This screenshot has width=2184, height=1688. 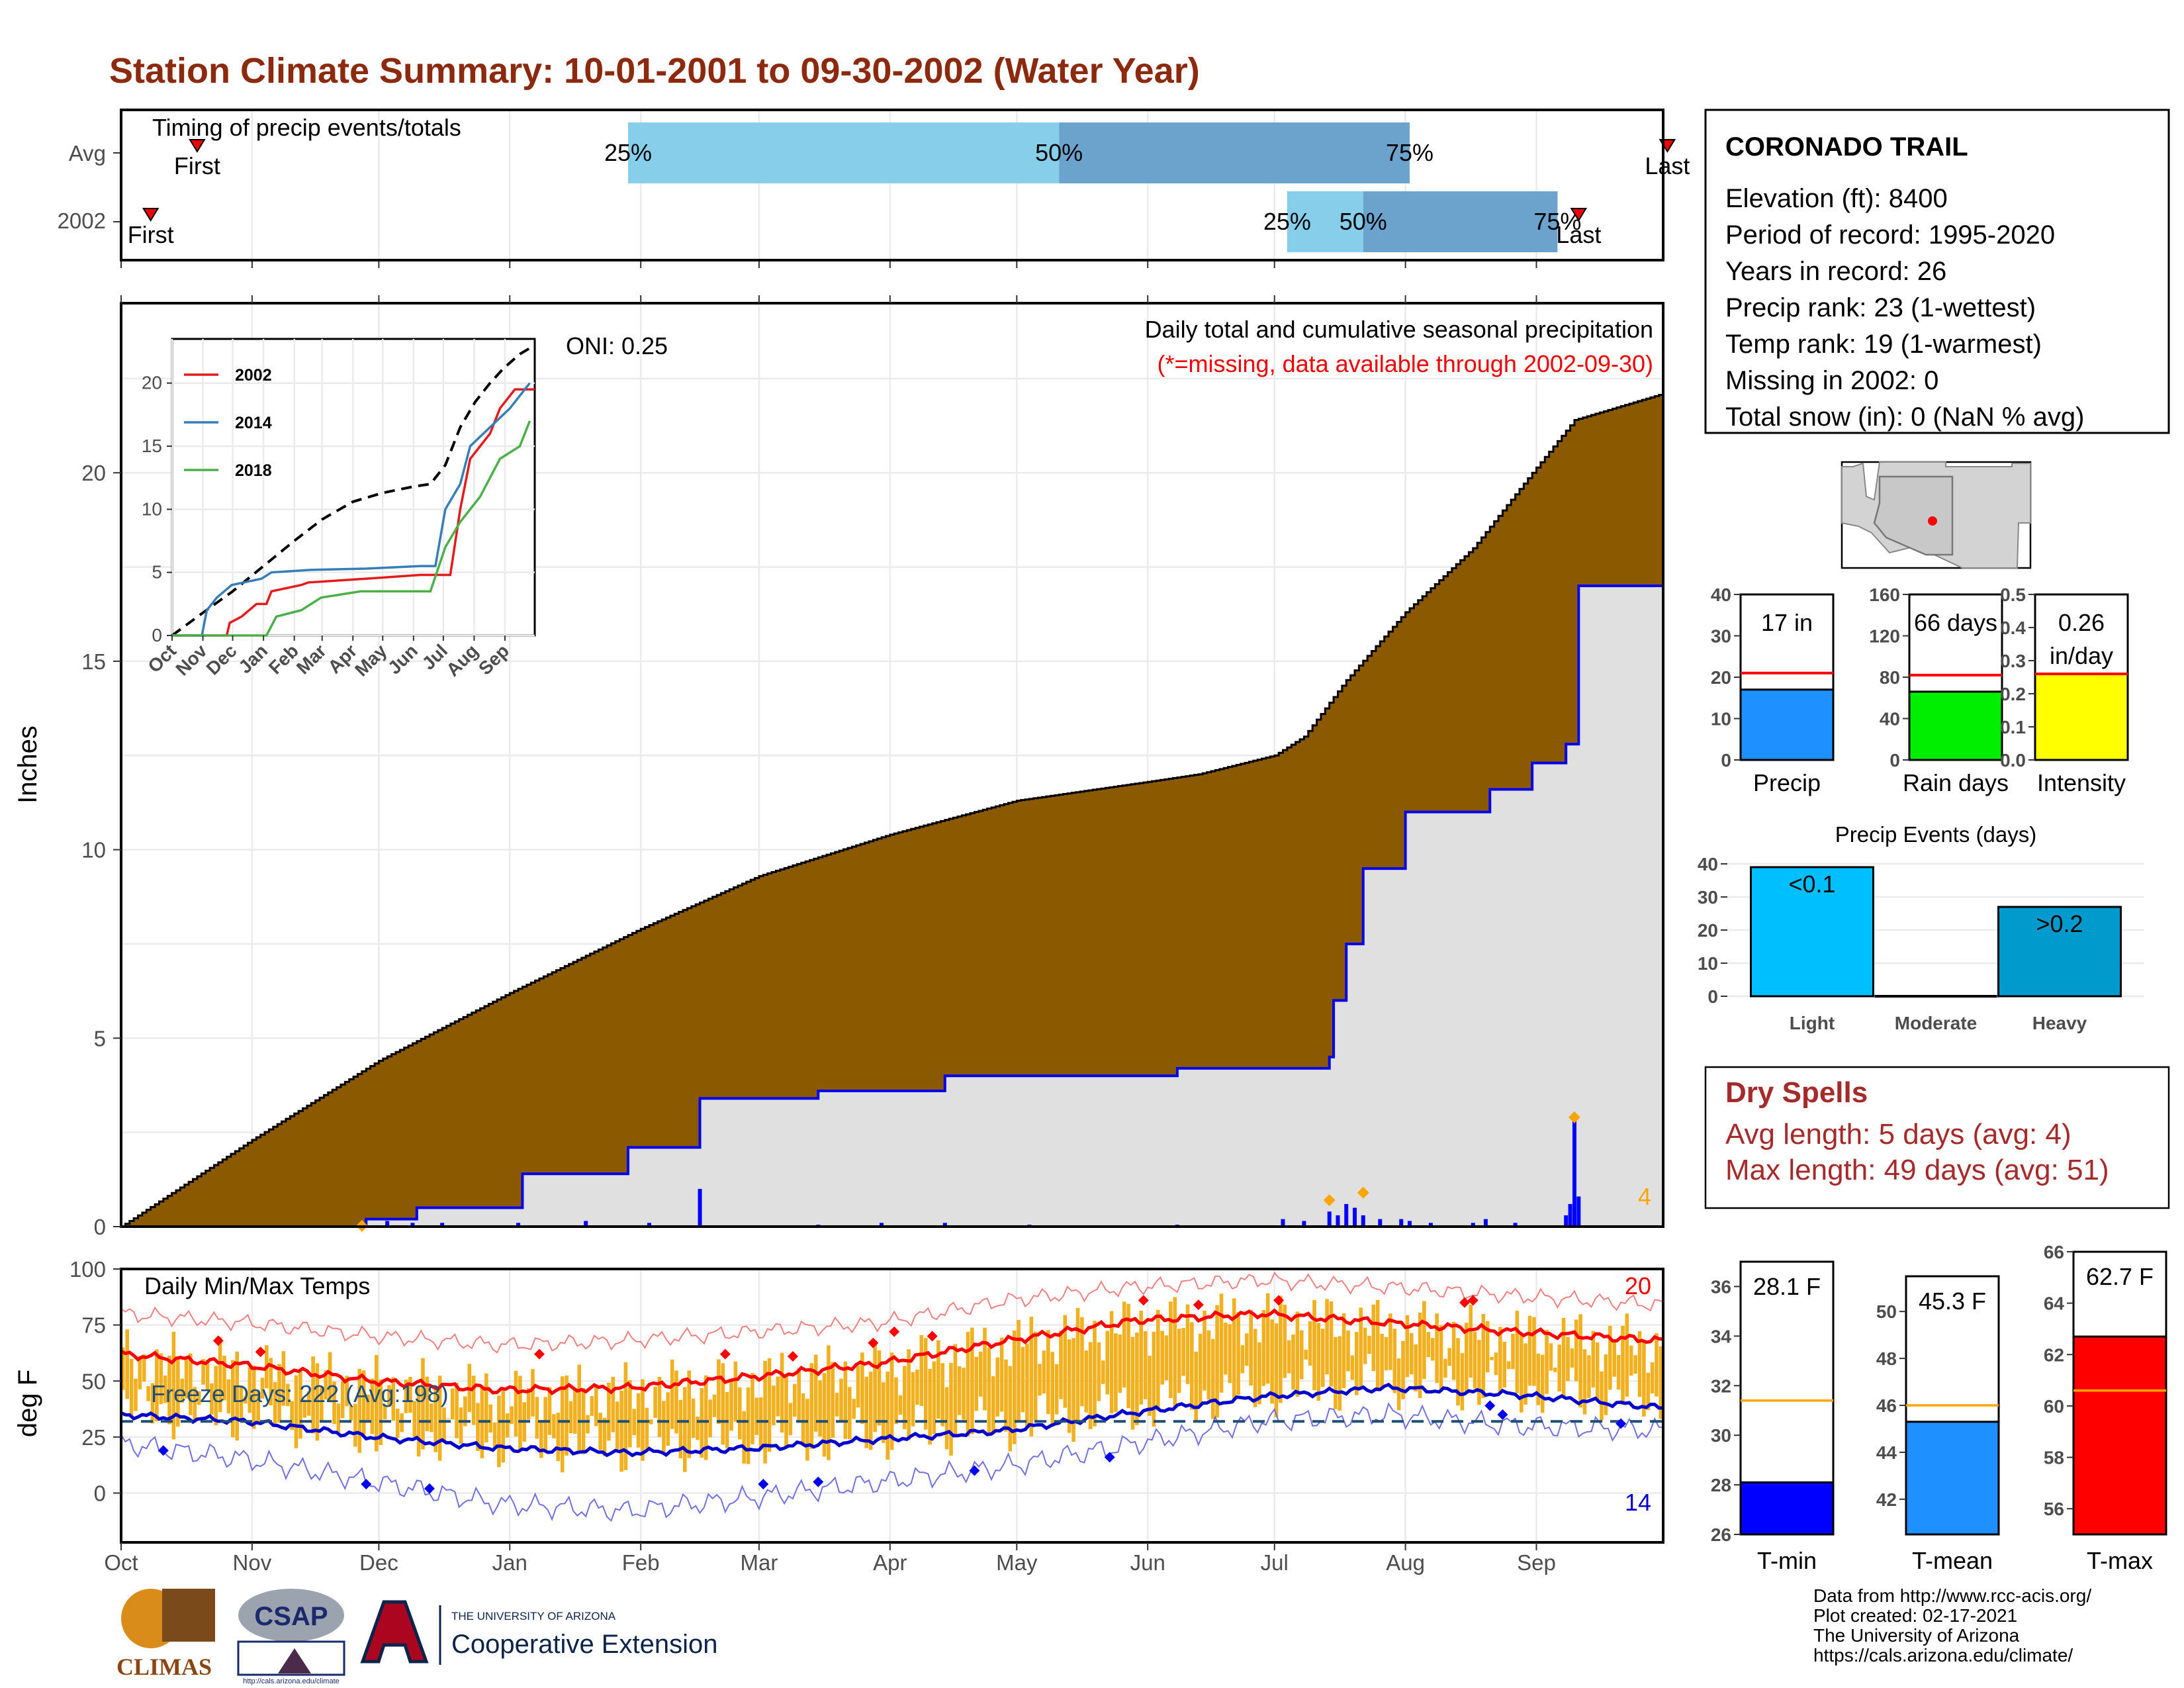 I want to click on csap-mountain-icon, so click(x=294, y=1660).